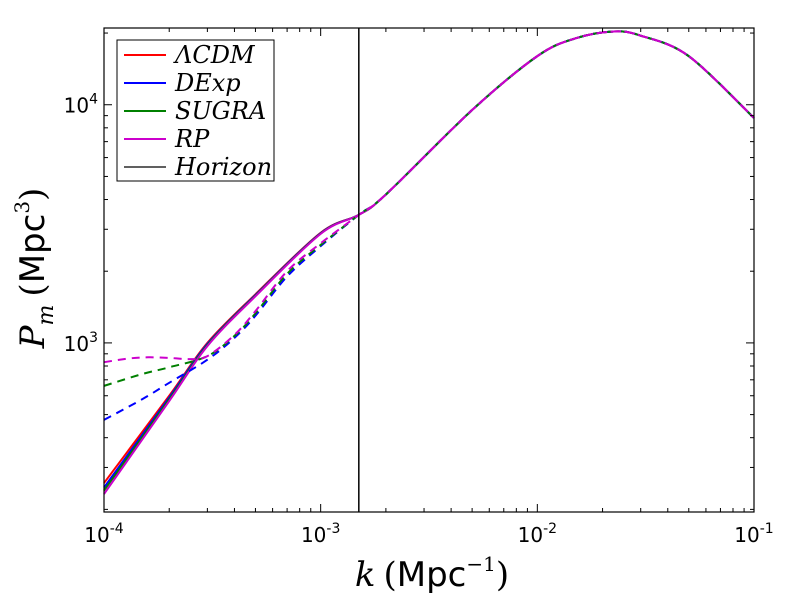 This screenshot has width=800, height=600. What do you see at coordinates (81, 105) in the screenshot?
I see `y-tick-label-1: 10⁴` at bounding box center [81, 105].